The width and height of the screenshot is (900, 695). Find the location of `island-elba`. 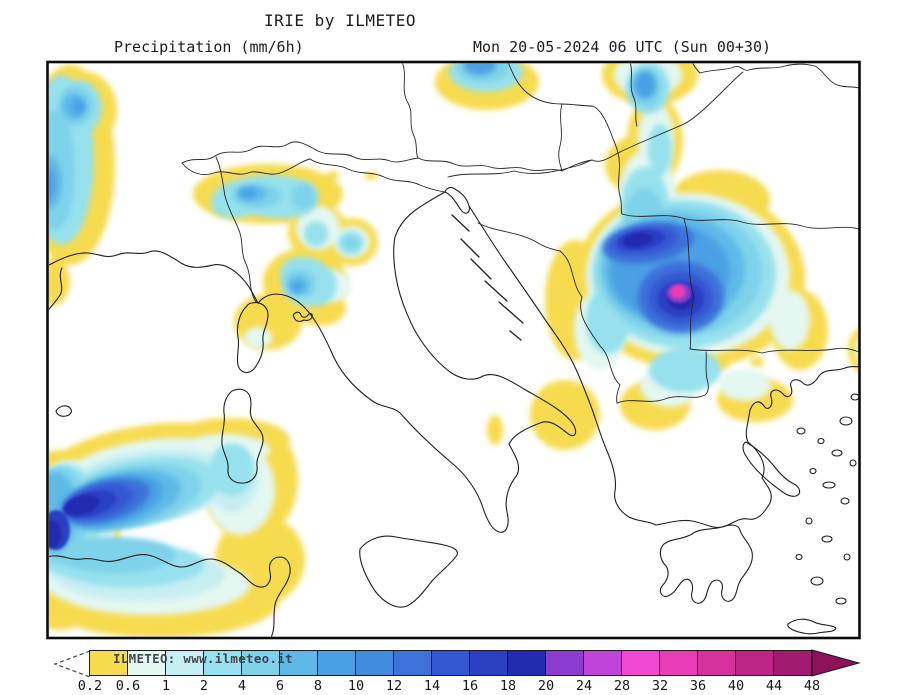

island-elba is located at coordinates (302, 316).